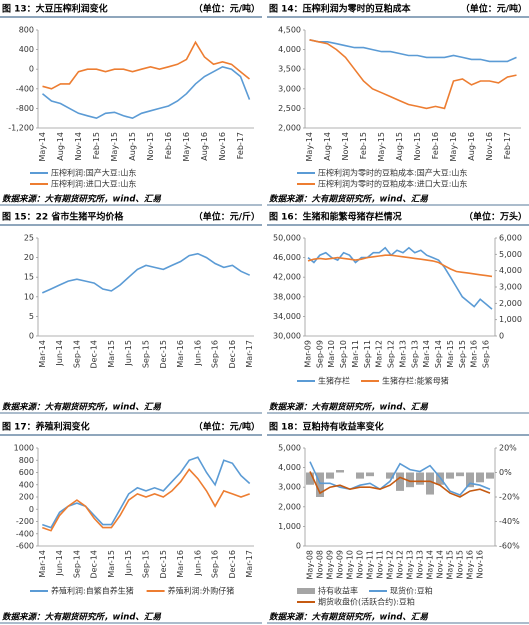 This screenshot has height=625, width=529. Describe the element at coordinates (287, 296) in the screenshot. I see `y-tick-label: 38,000` at that location.